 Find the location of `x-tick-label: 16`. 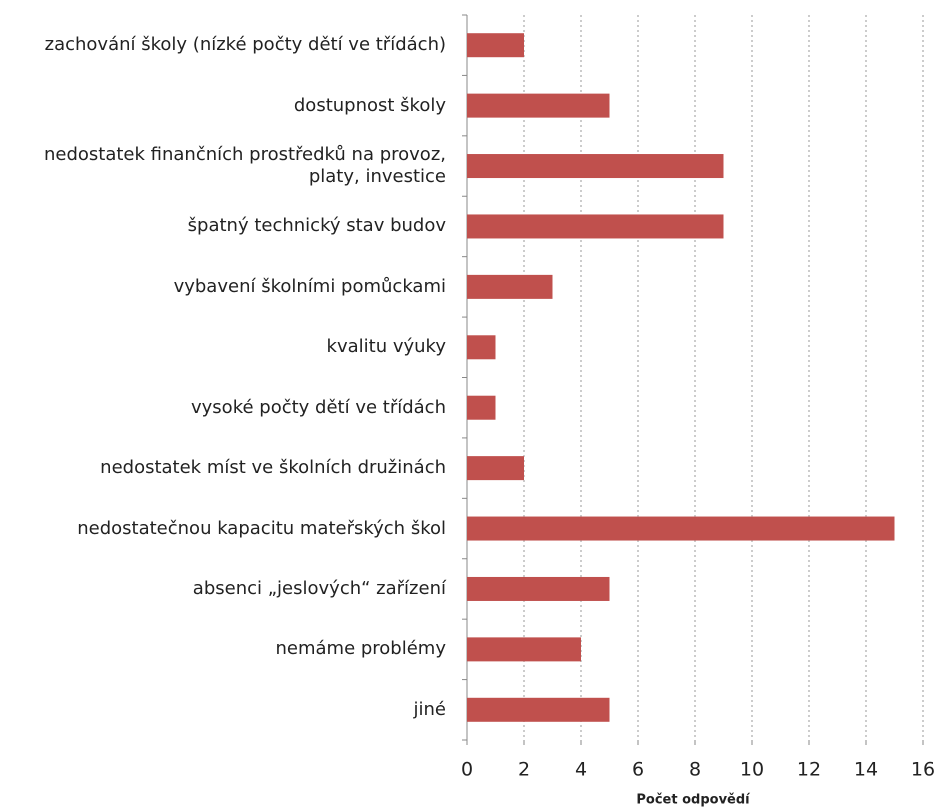

x-tick-label: 16 is located at coordinates (923, 770).